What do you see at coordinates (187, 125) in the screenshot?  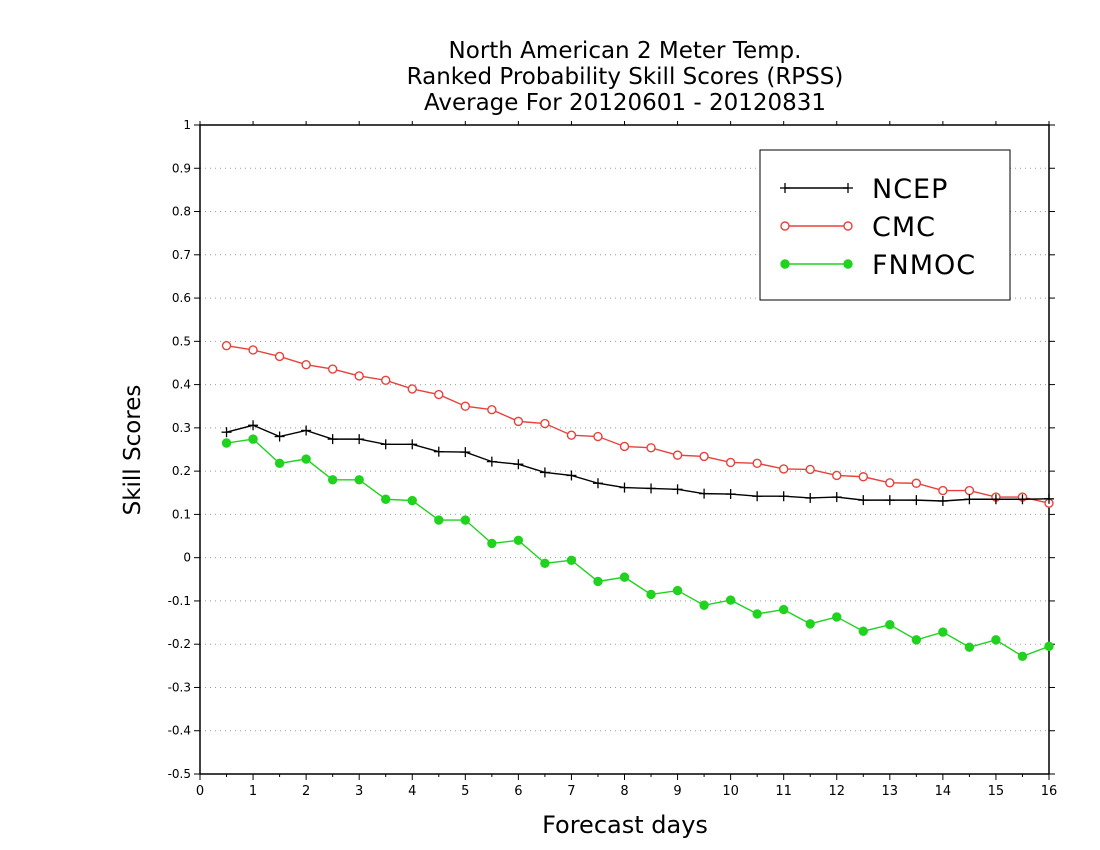 I see `y-tick-label: 1` at bounding box center [187, 125].